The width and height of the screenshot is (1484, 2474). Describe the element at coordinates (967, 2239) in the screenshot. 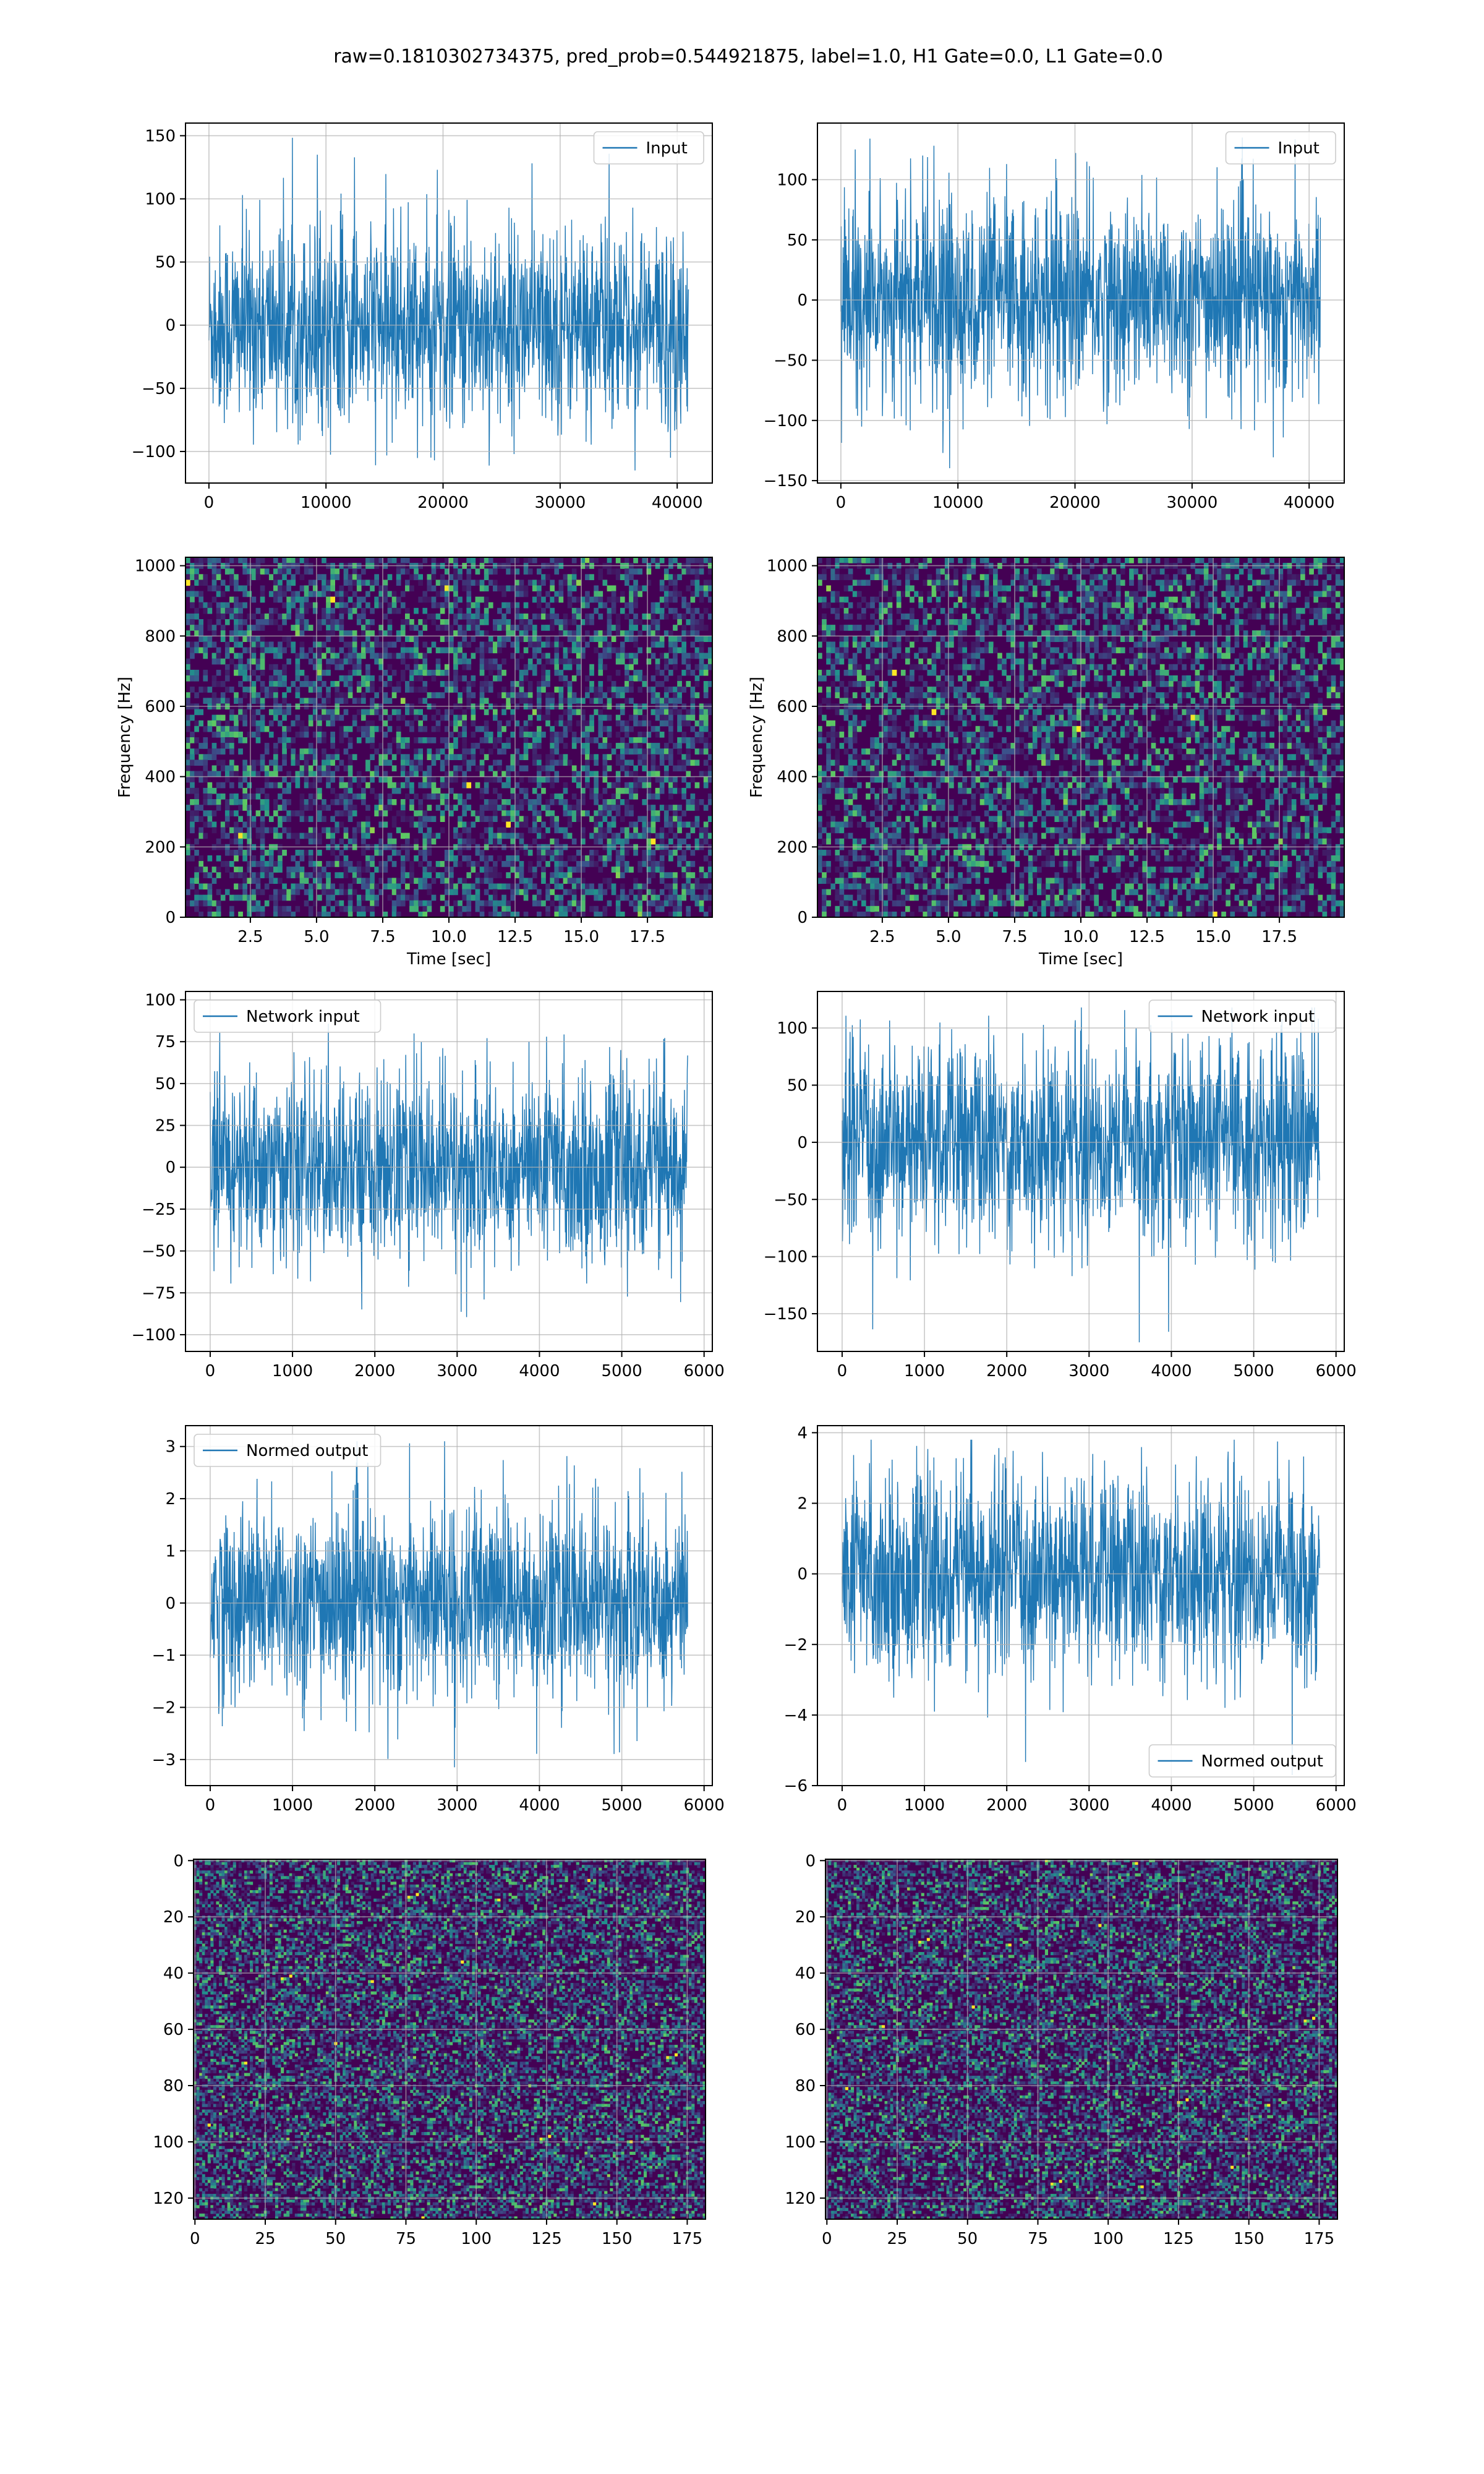

I see `l1-matrix-xtick-label: 50` at that location.